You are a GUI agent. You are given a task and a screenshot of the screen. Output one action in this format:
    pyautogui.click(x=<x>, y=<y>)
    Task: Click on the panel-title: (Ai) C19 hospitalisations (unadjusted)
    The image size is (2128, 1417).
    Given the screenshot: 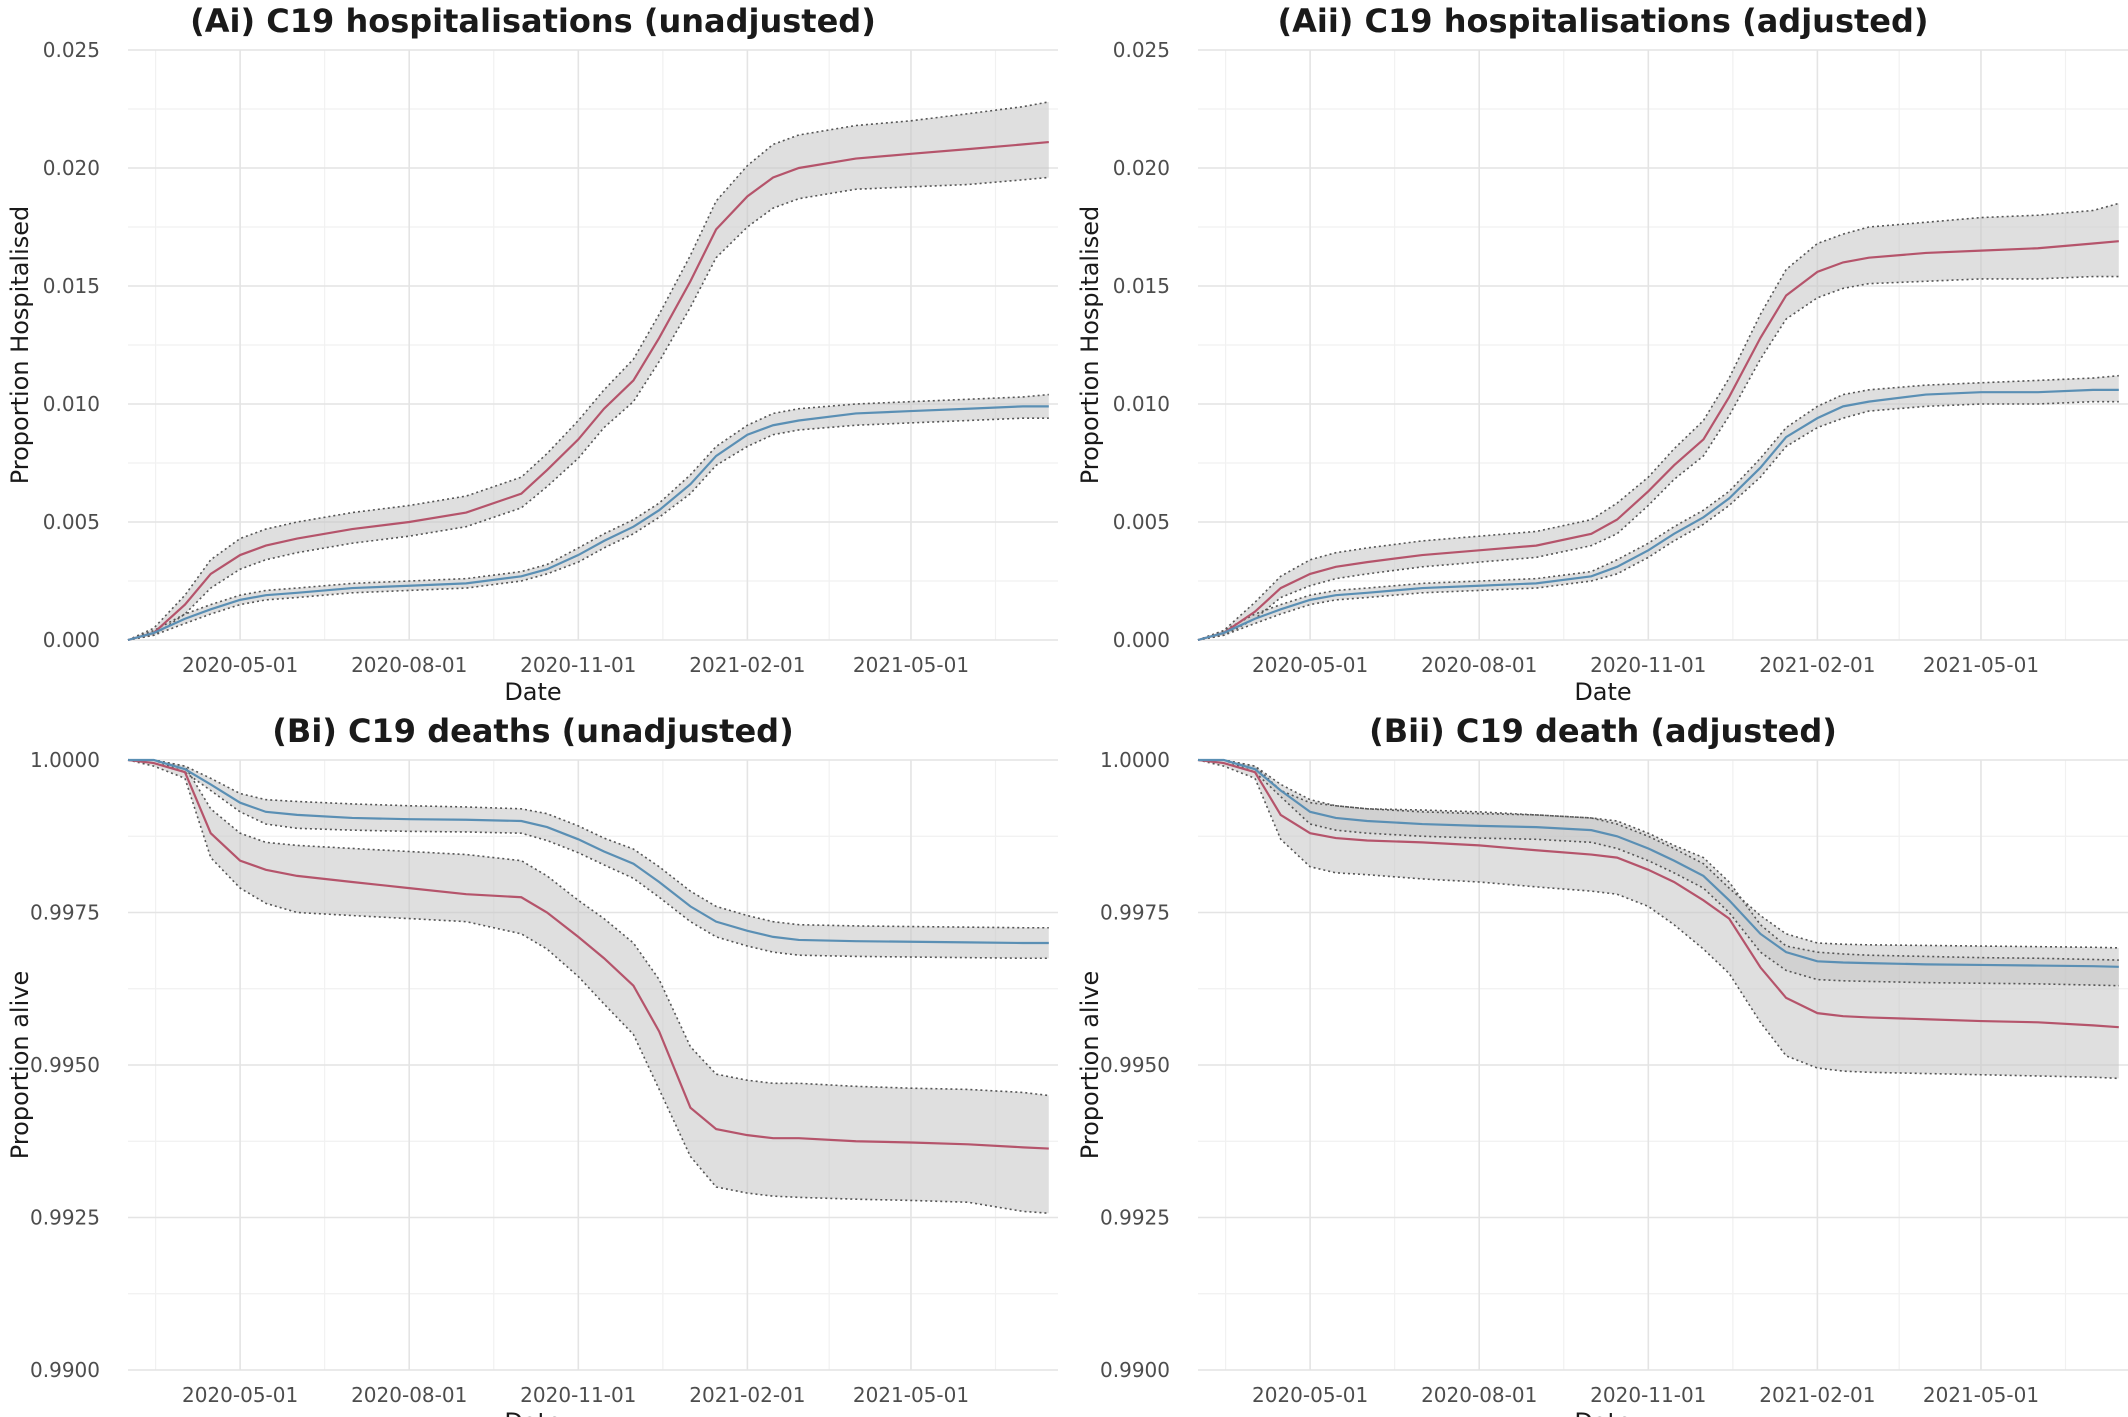 What is the action you would take?
    pyautogui.click(x=533, y=21)
    